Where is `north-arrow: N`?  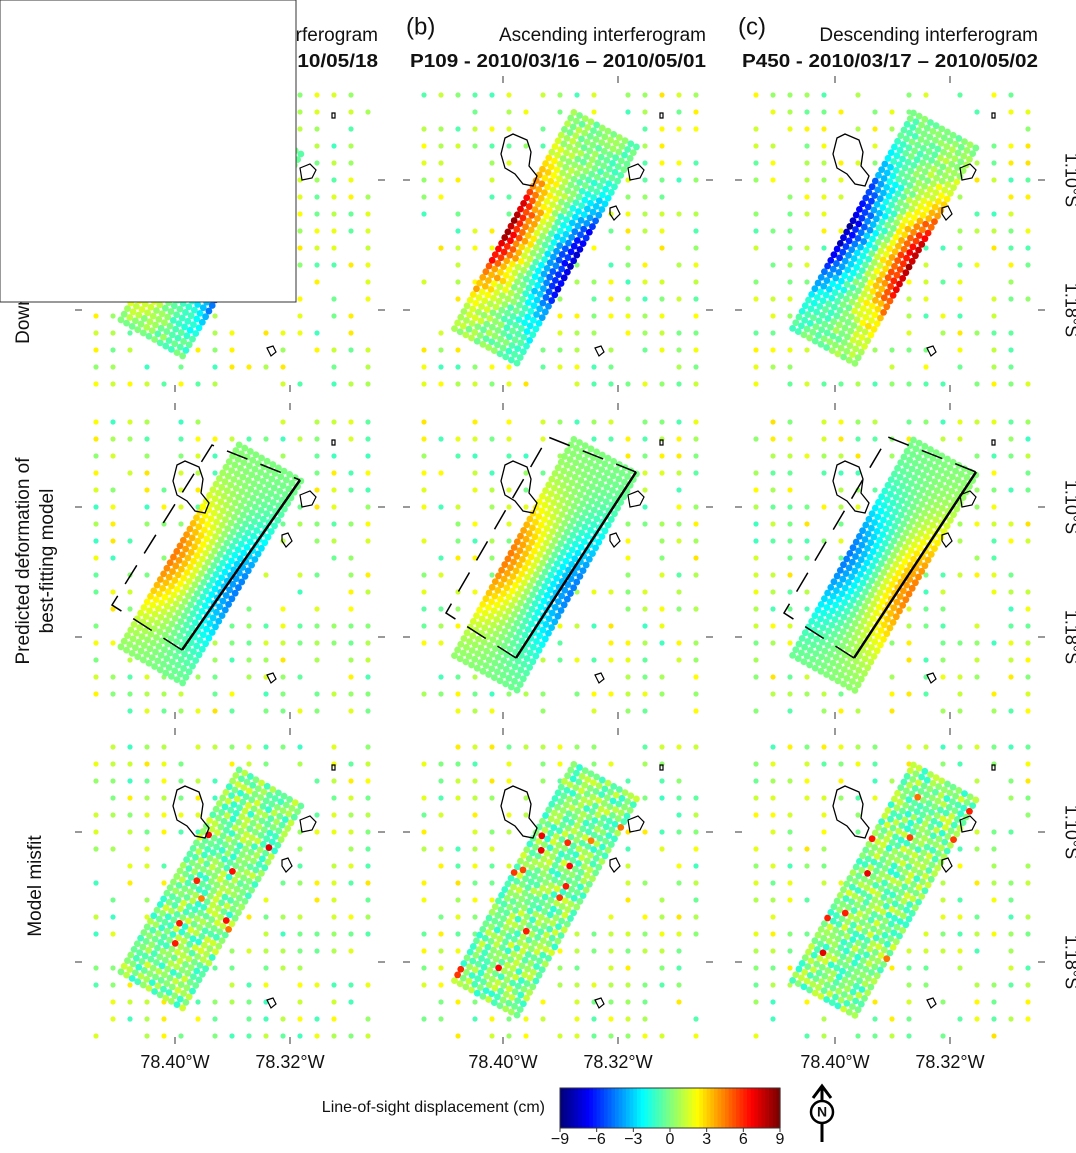
north-arrow: N is located at coordinates (822, 1114).